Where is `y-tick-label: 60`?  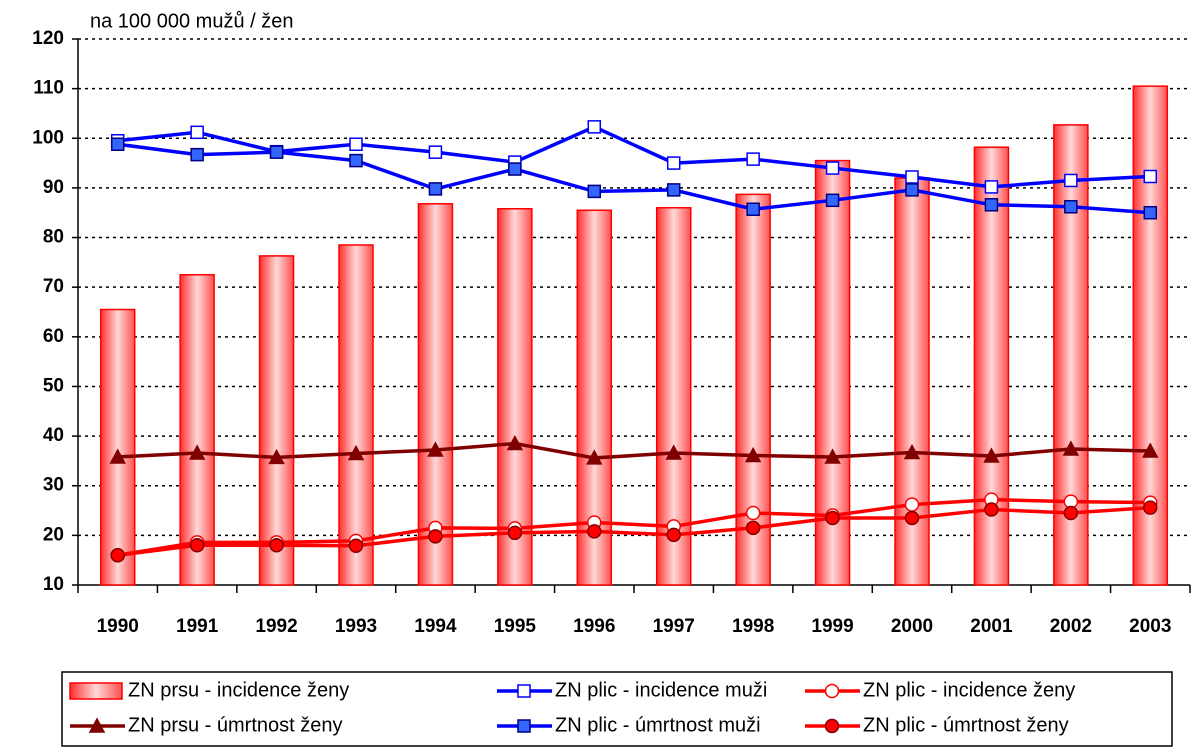 y-tick-label: 60 is located at coordinates (53, 336).